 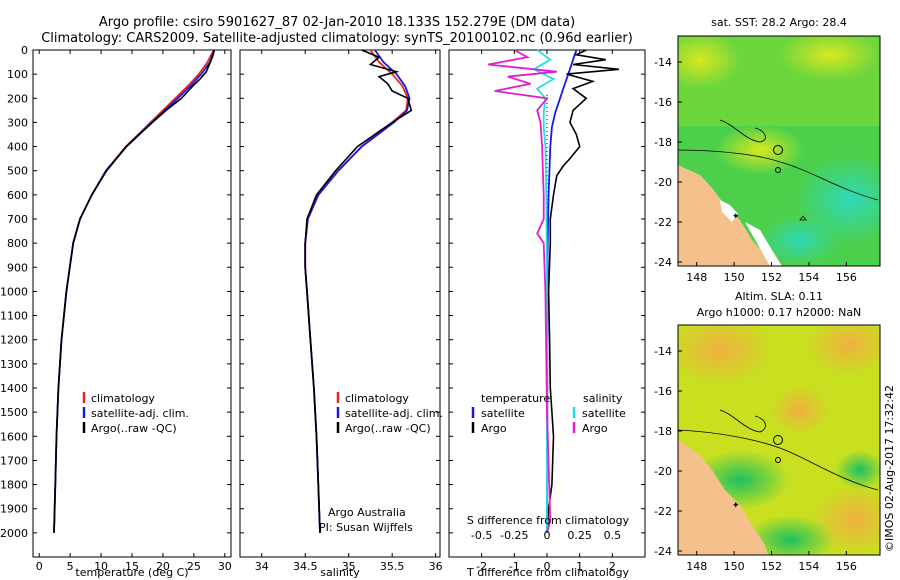 What do you see at coordinates (604, 413) in the screenshot?
I see `legend-s-satellite: satellite` at bounding box center [604, 413].